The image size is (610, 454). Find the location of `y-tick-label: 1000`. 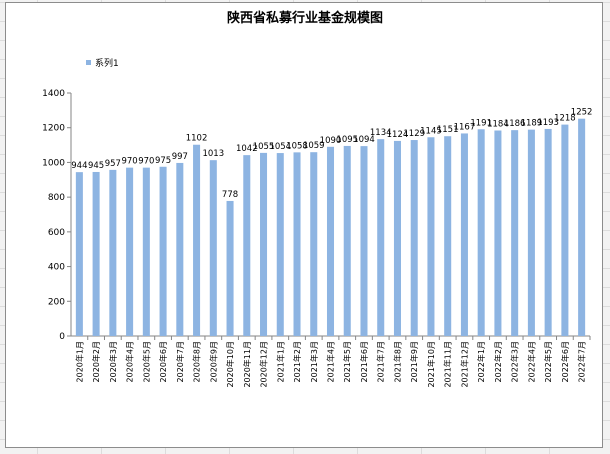

y-tick-label: 1000 is located at coordinates (53, 163).